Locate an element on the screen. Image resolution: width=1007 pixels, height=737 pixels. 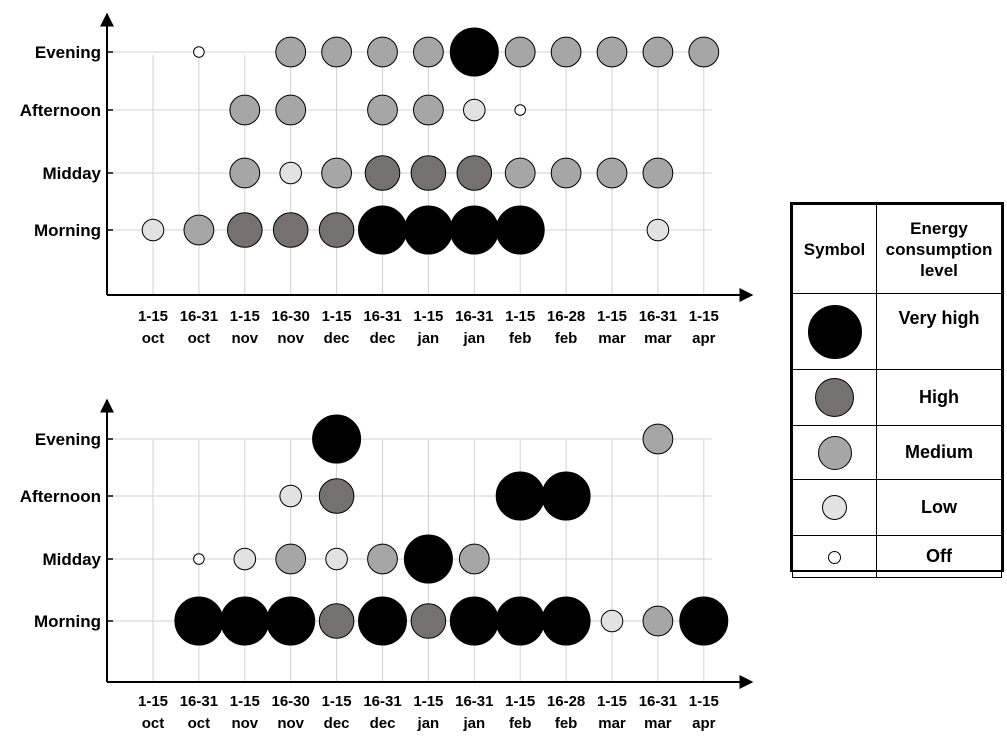
legend-symbol-medium is located at coordinates (834, 452).